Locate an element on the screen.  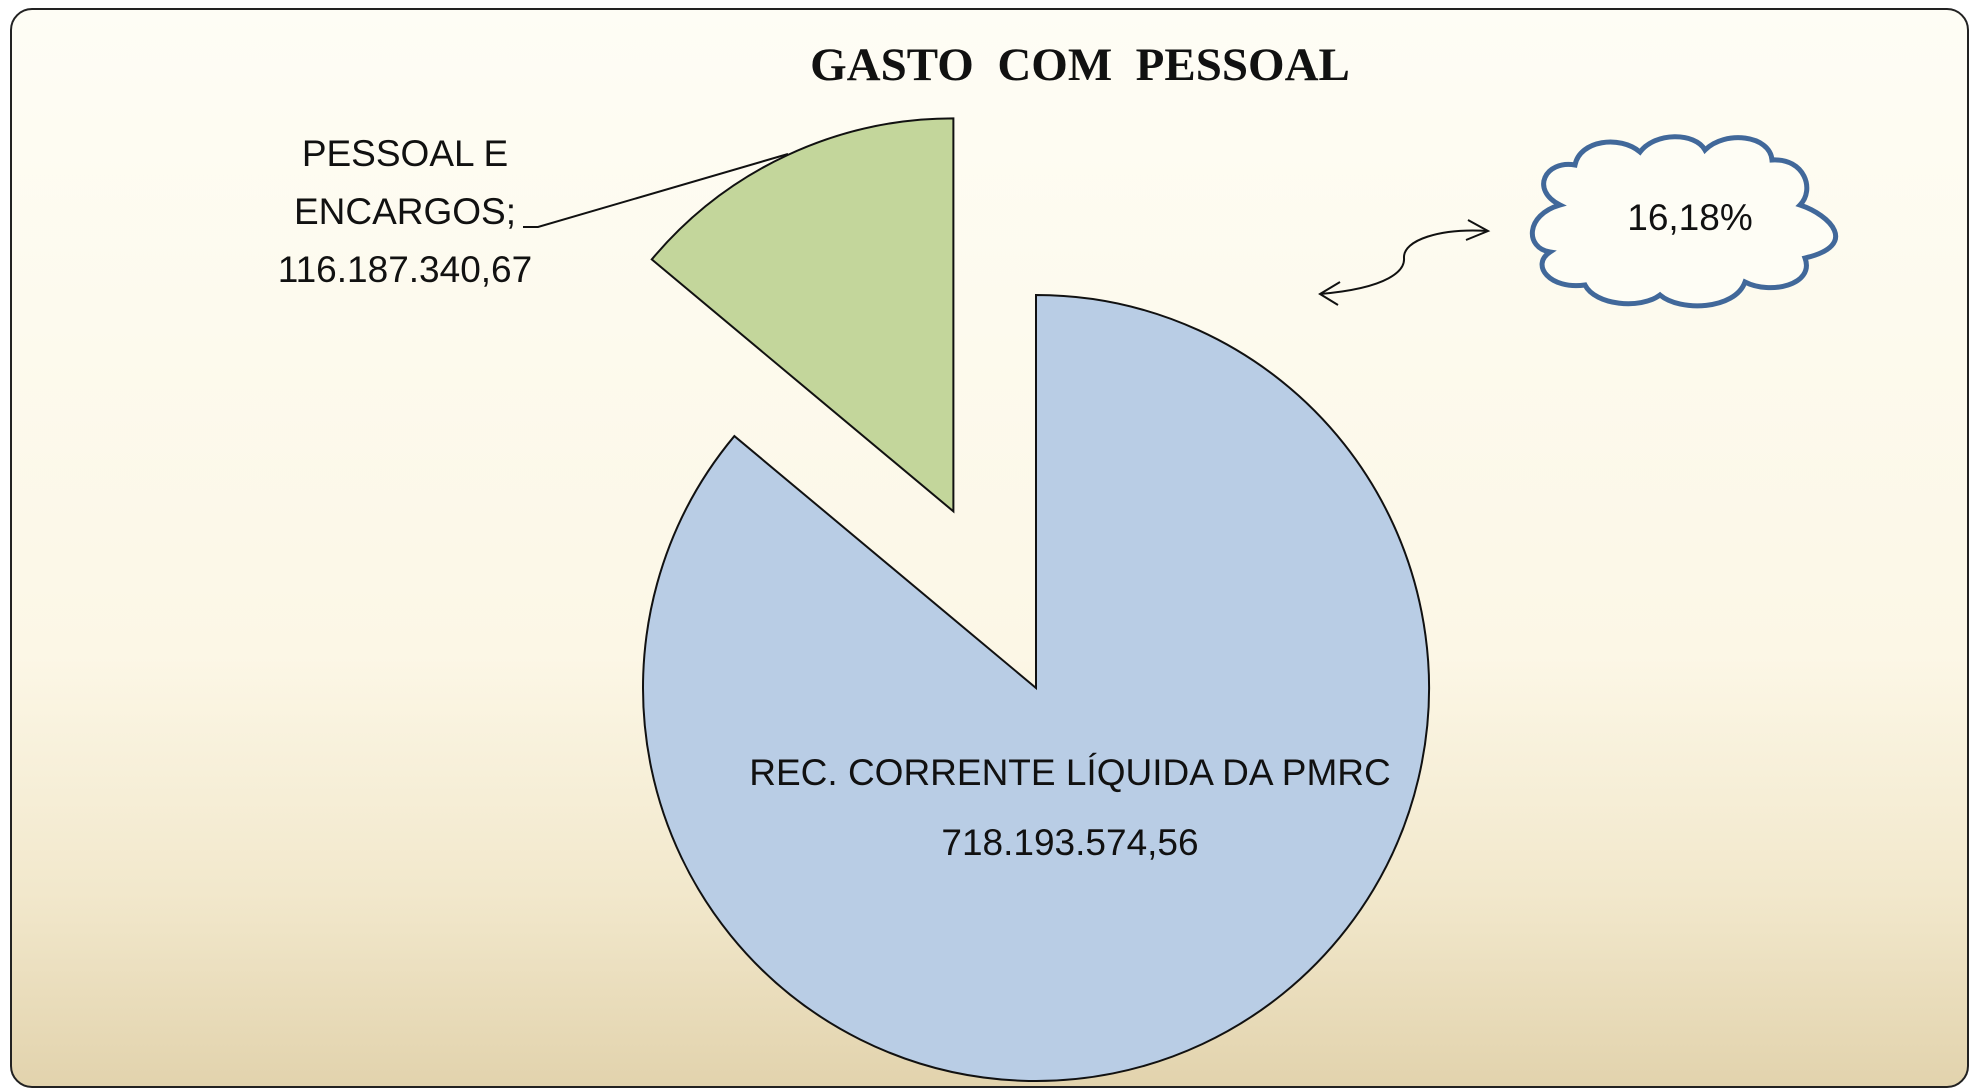
slice-label: PESSOAL E ENCARGOS; 116.187.340,67 is located at coordinates (405, 212).